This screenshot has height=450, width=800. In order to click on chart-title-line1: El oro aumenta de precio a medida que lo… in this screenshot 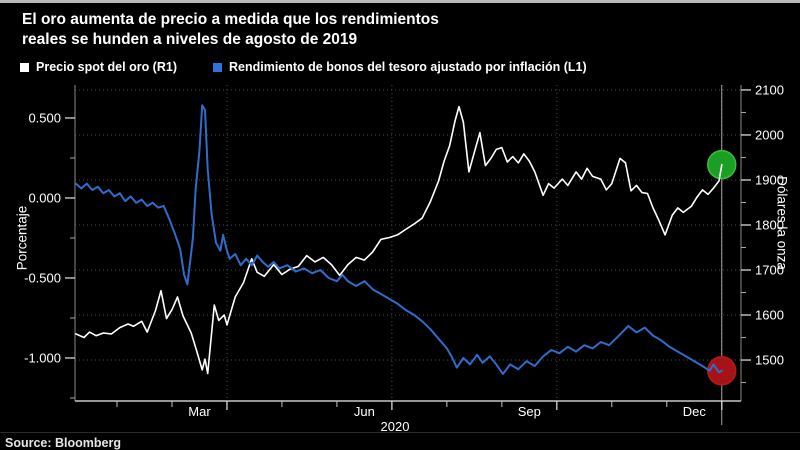, I will do `click(230, 19)`.